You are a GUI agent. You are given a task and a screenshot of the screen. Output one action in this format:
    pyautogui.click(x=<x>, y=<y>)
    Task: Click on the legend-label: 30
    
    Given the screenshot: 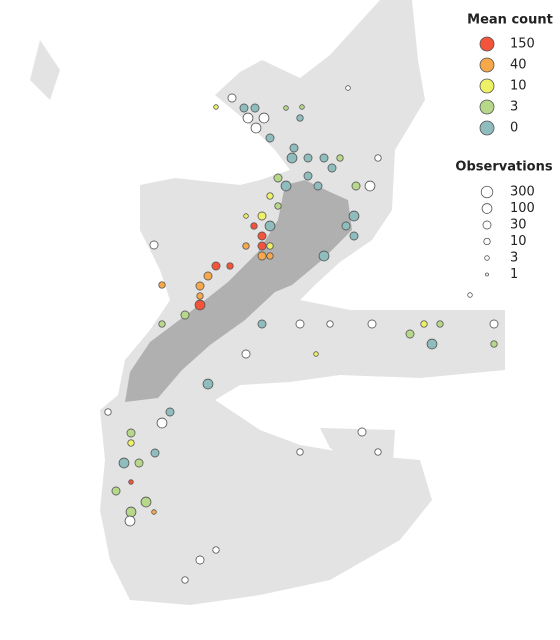 What is the action you would take?
    pyautogui.click(x=518, y=225)
    